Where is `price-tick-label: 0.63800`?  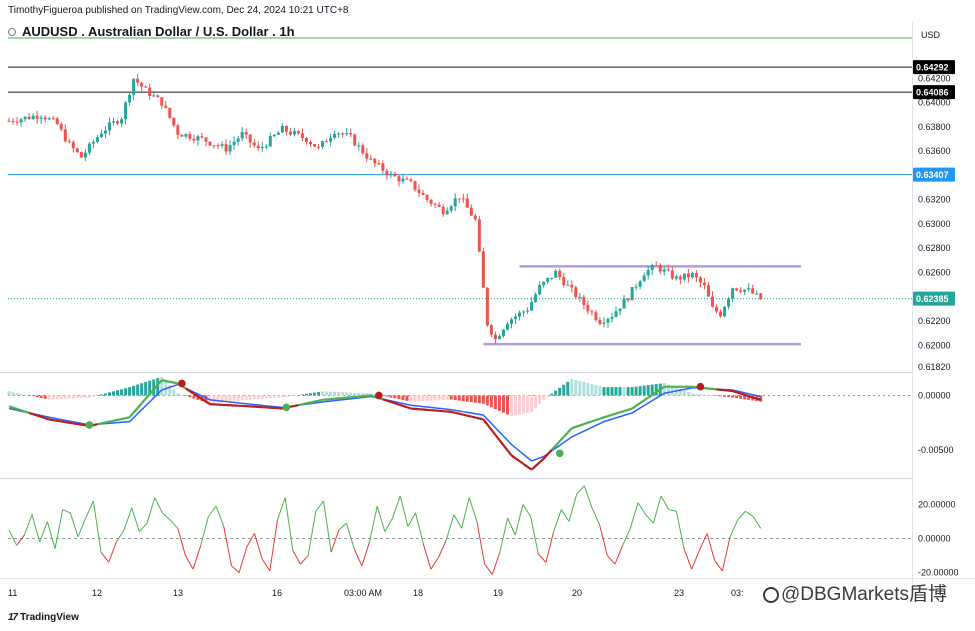 price-tick-label: 0.63800 is located at coordinates (934, 127).